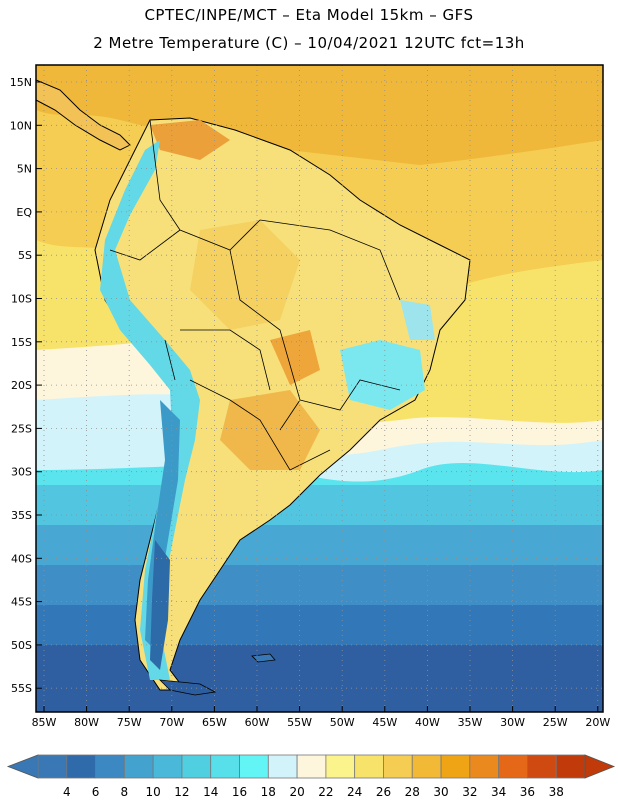  Describe the element at coordinates (354, 792) in the screenshot. I see `colorbar-label: 24` at that location.